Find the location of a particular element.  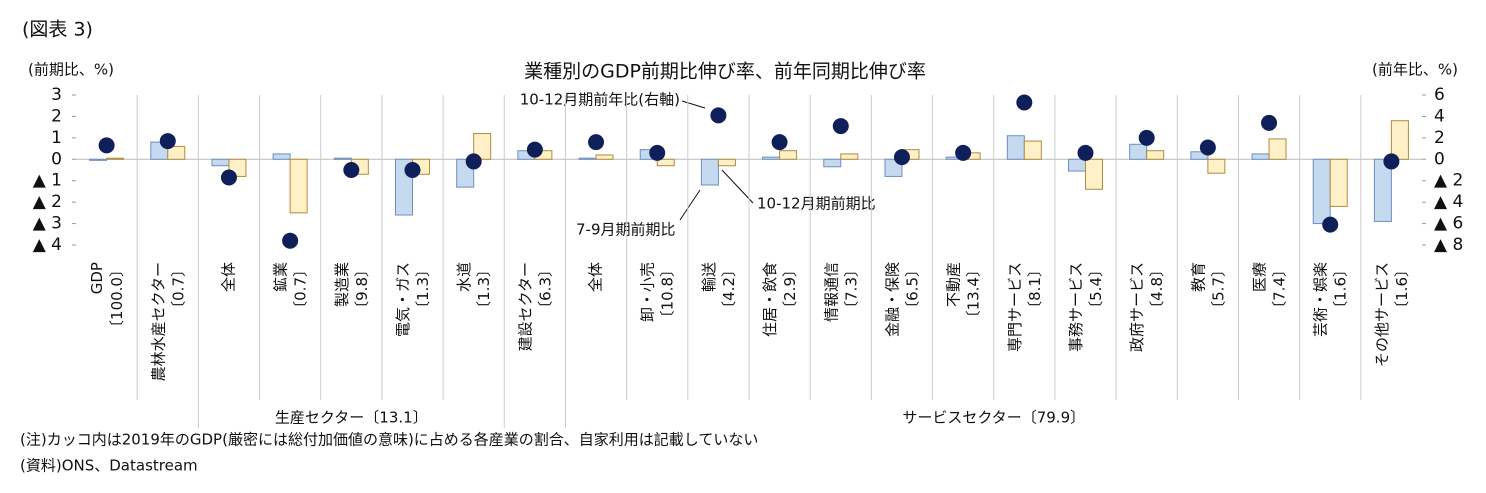

x-tick-weight: 〔1.6〕 is located at coordinates (1341, 289).